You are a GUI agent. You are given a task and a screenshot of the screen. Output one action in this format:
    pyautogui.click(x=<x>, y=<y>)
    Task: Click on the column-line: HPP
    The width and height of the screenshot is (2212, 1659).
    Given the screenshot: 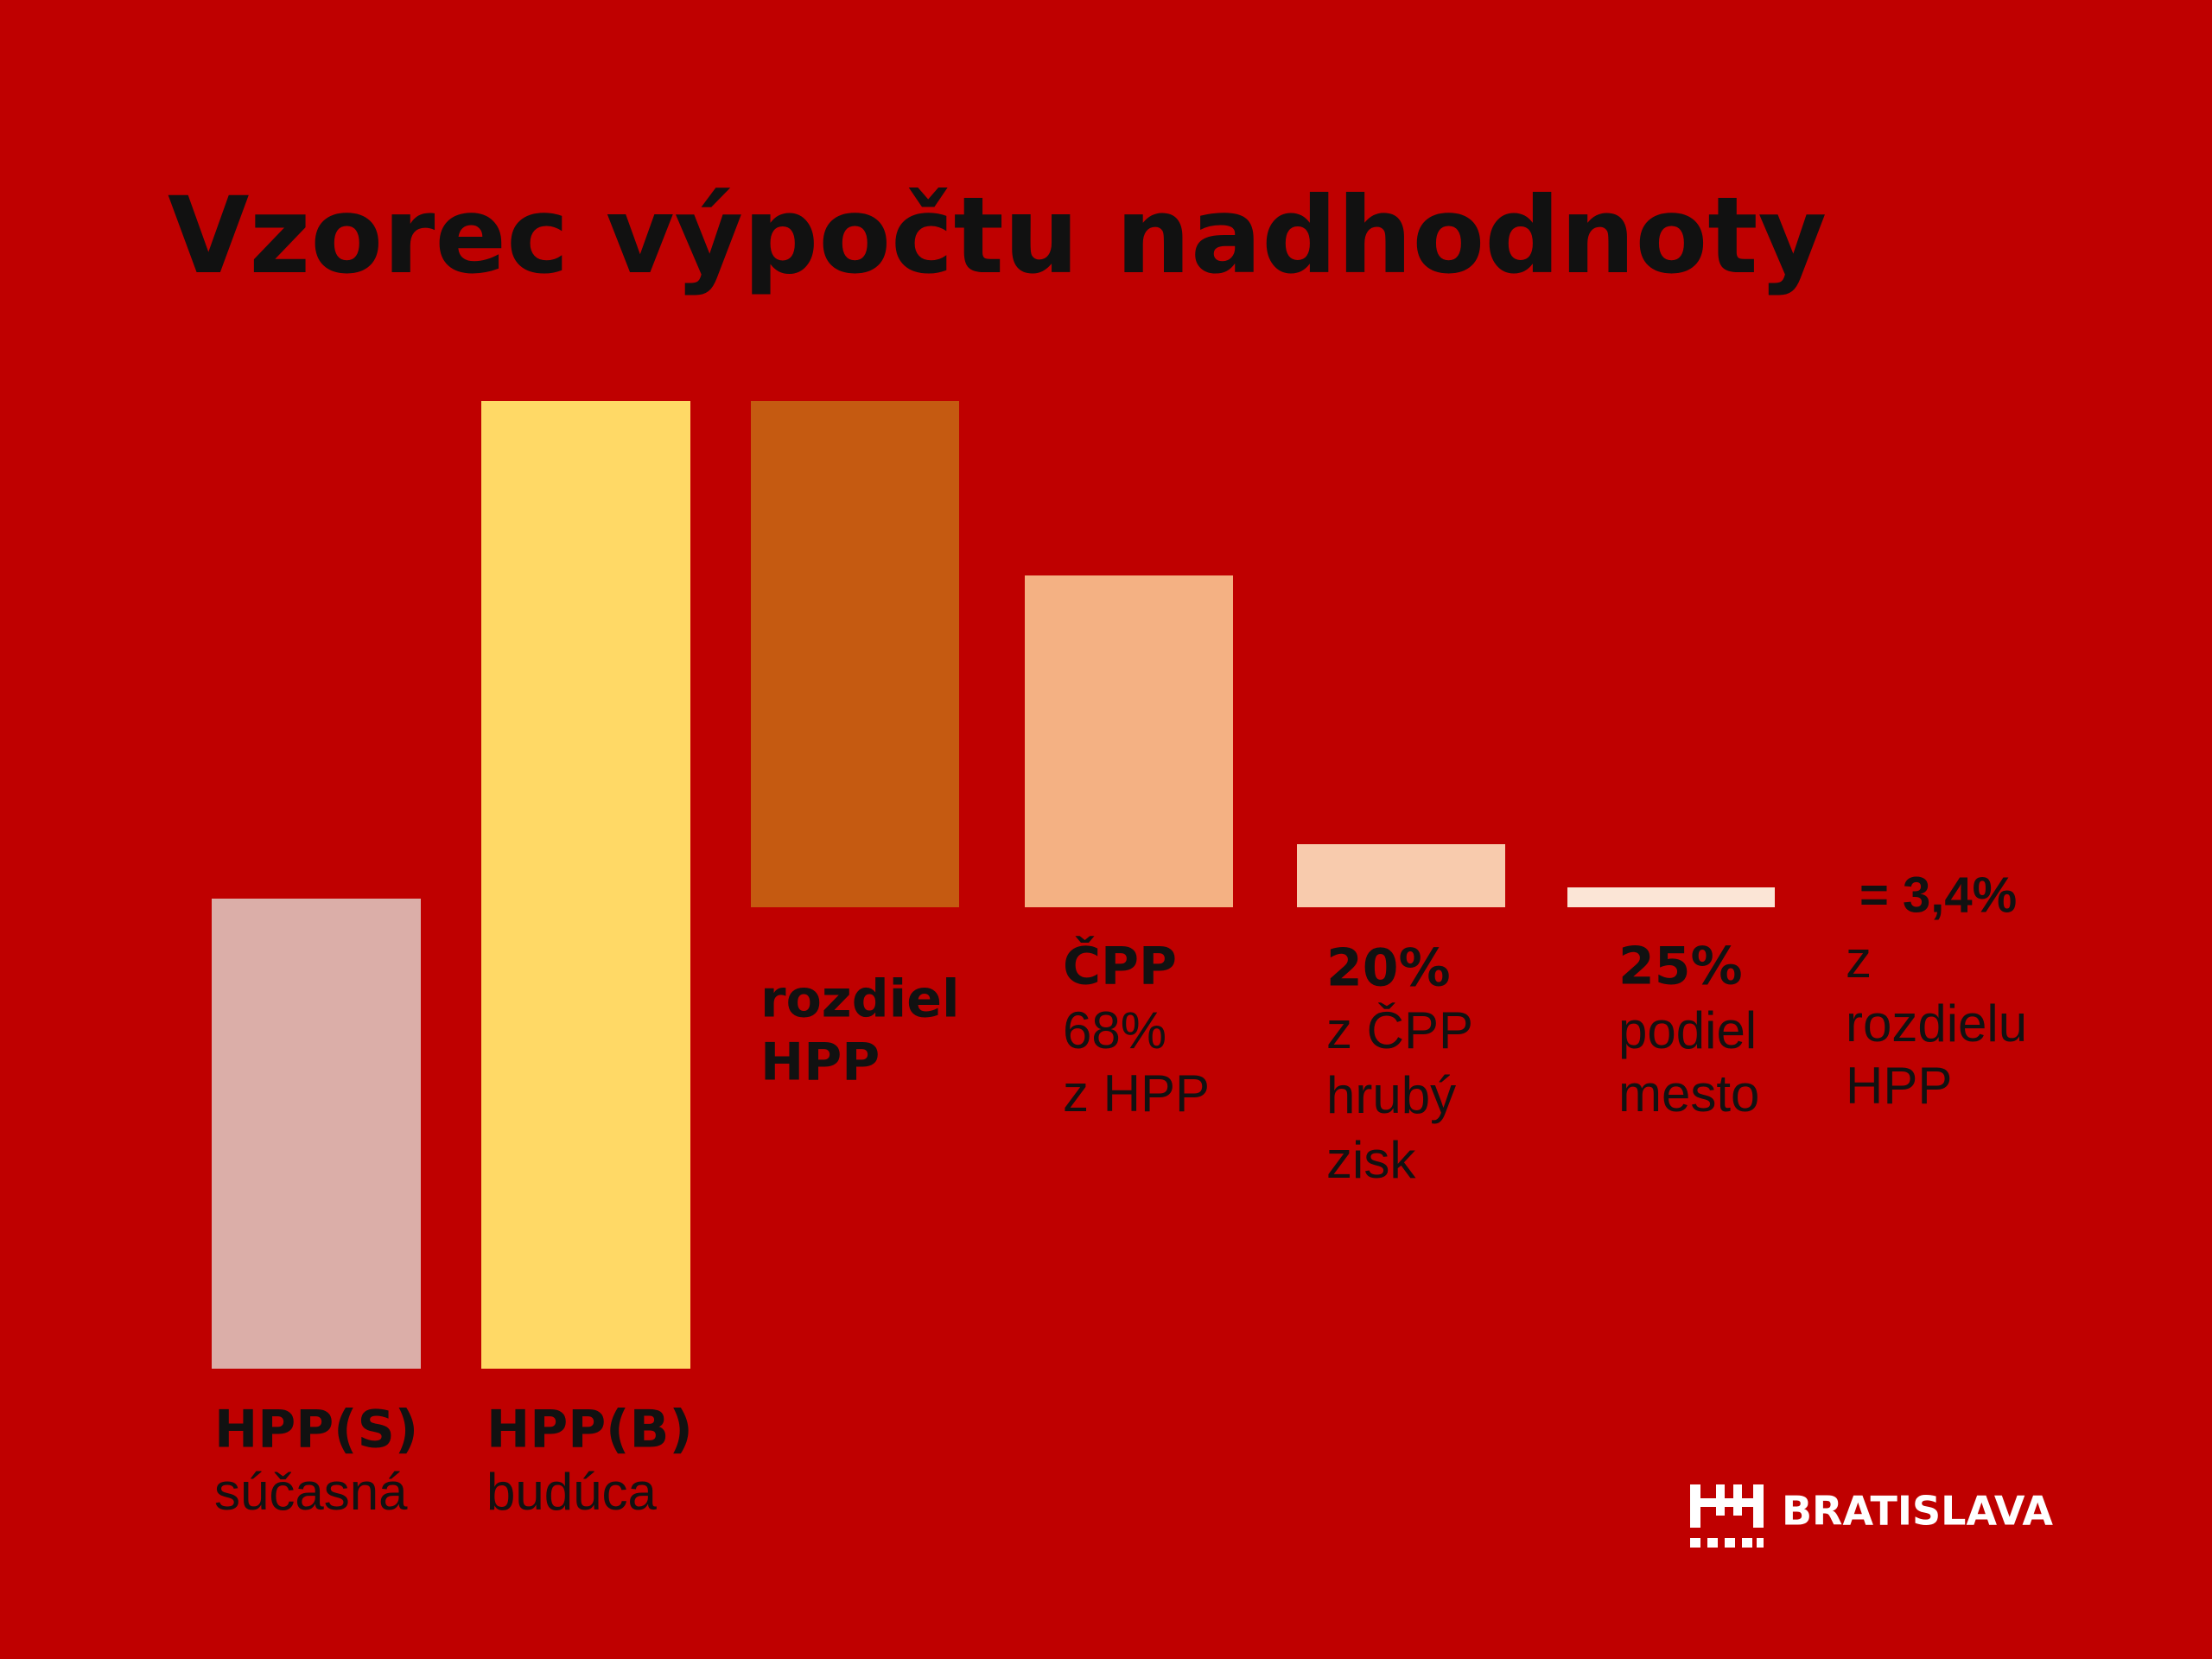 What is the action you would take?
    pyautogui.click(x=820, y=1063)
    